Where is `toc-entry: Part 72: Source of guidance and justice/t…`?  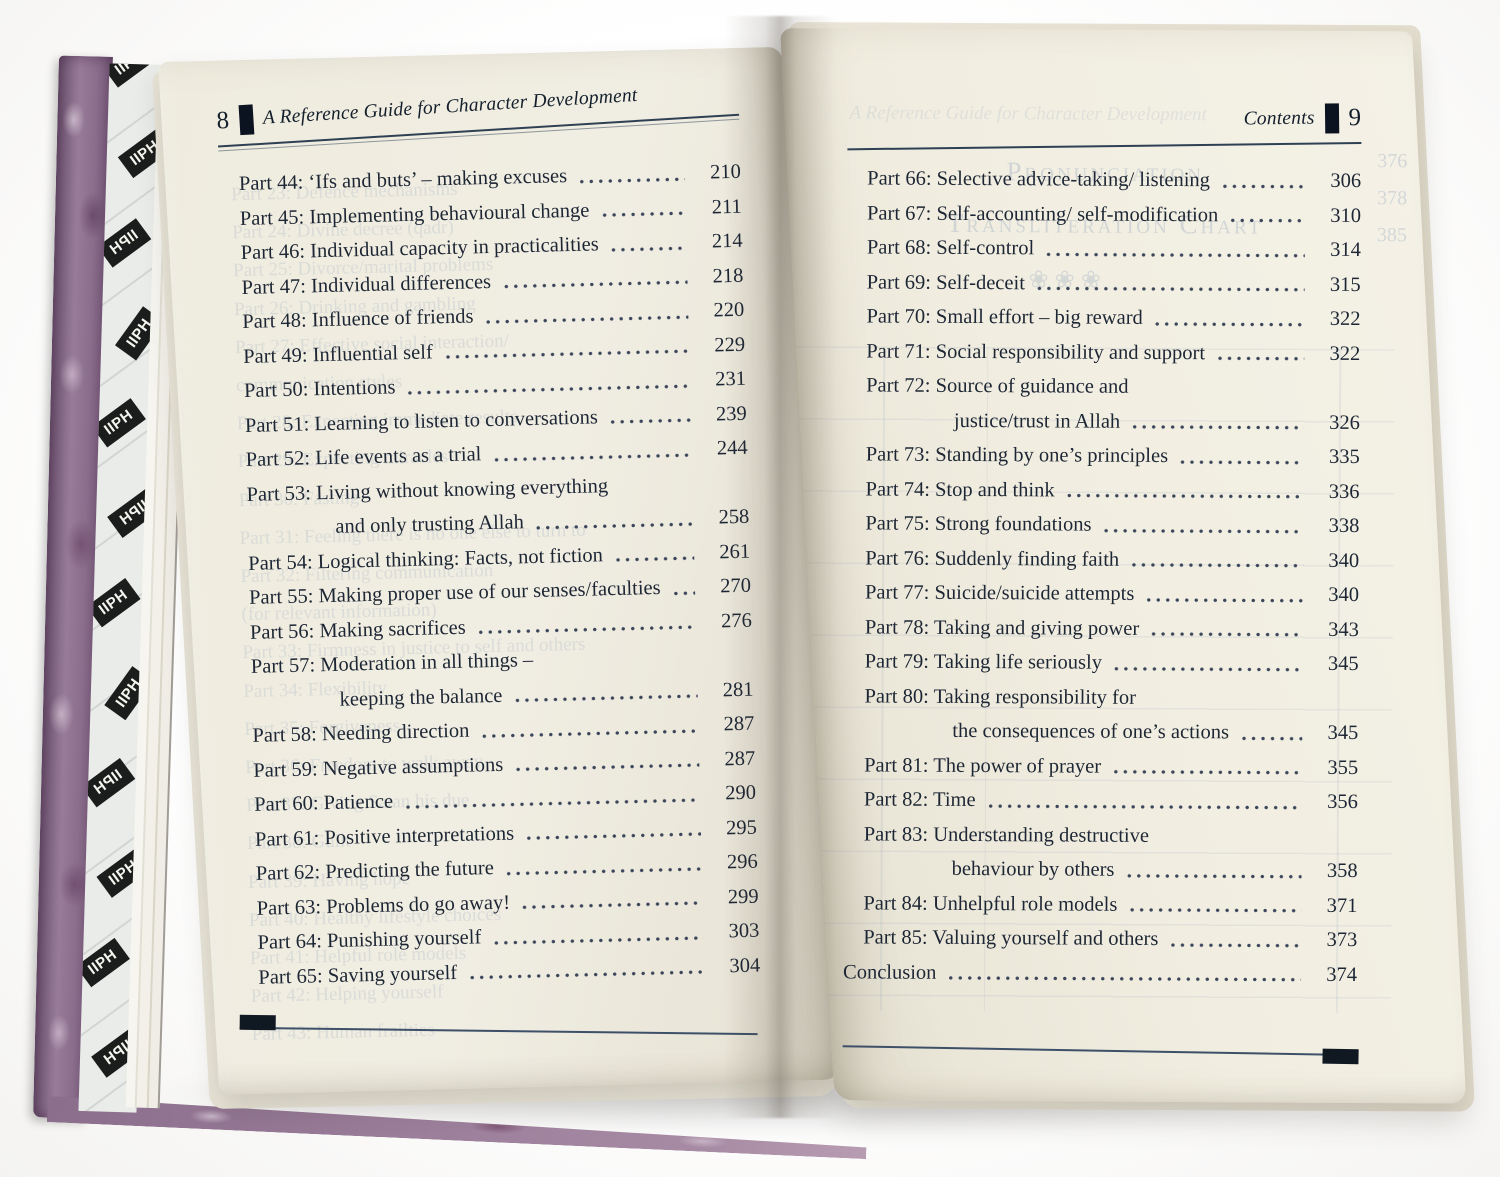
toc-entry: Part 72: Source of guidance and justice/t… is located at coordinates (1113, 404).